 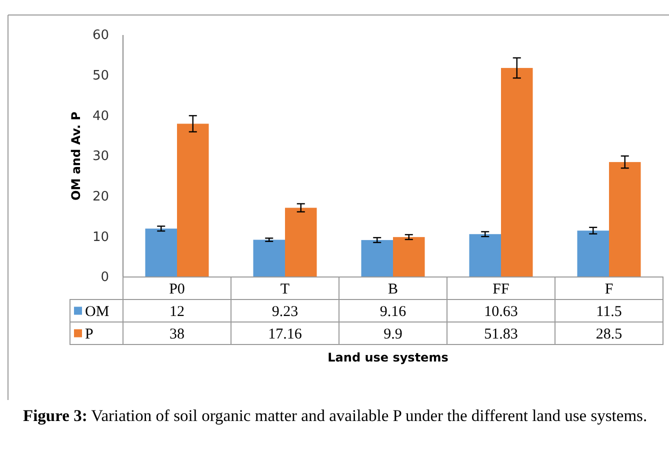 I want to click on y-tick-label: 40, so click(x=100, y=116).